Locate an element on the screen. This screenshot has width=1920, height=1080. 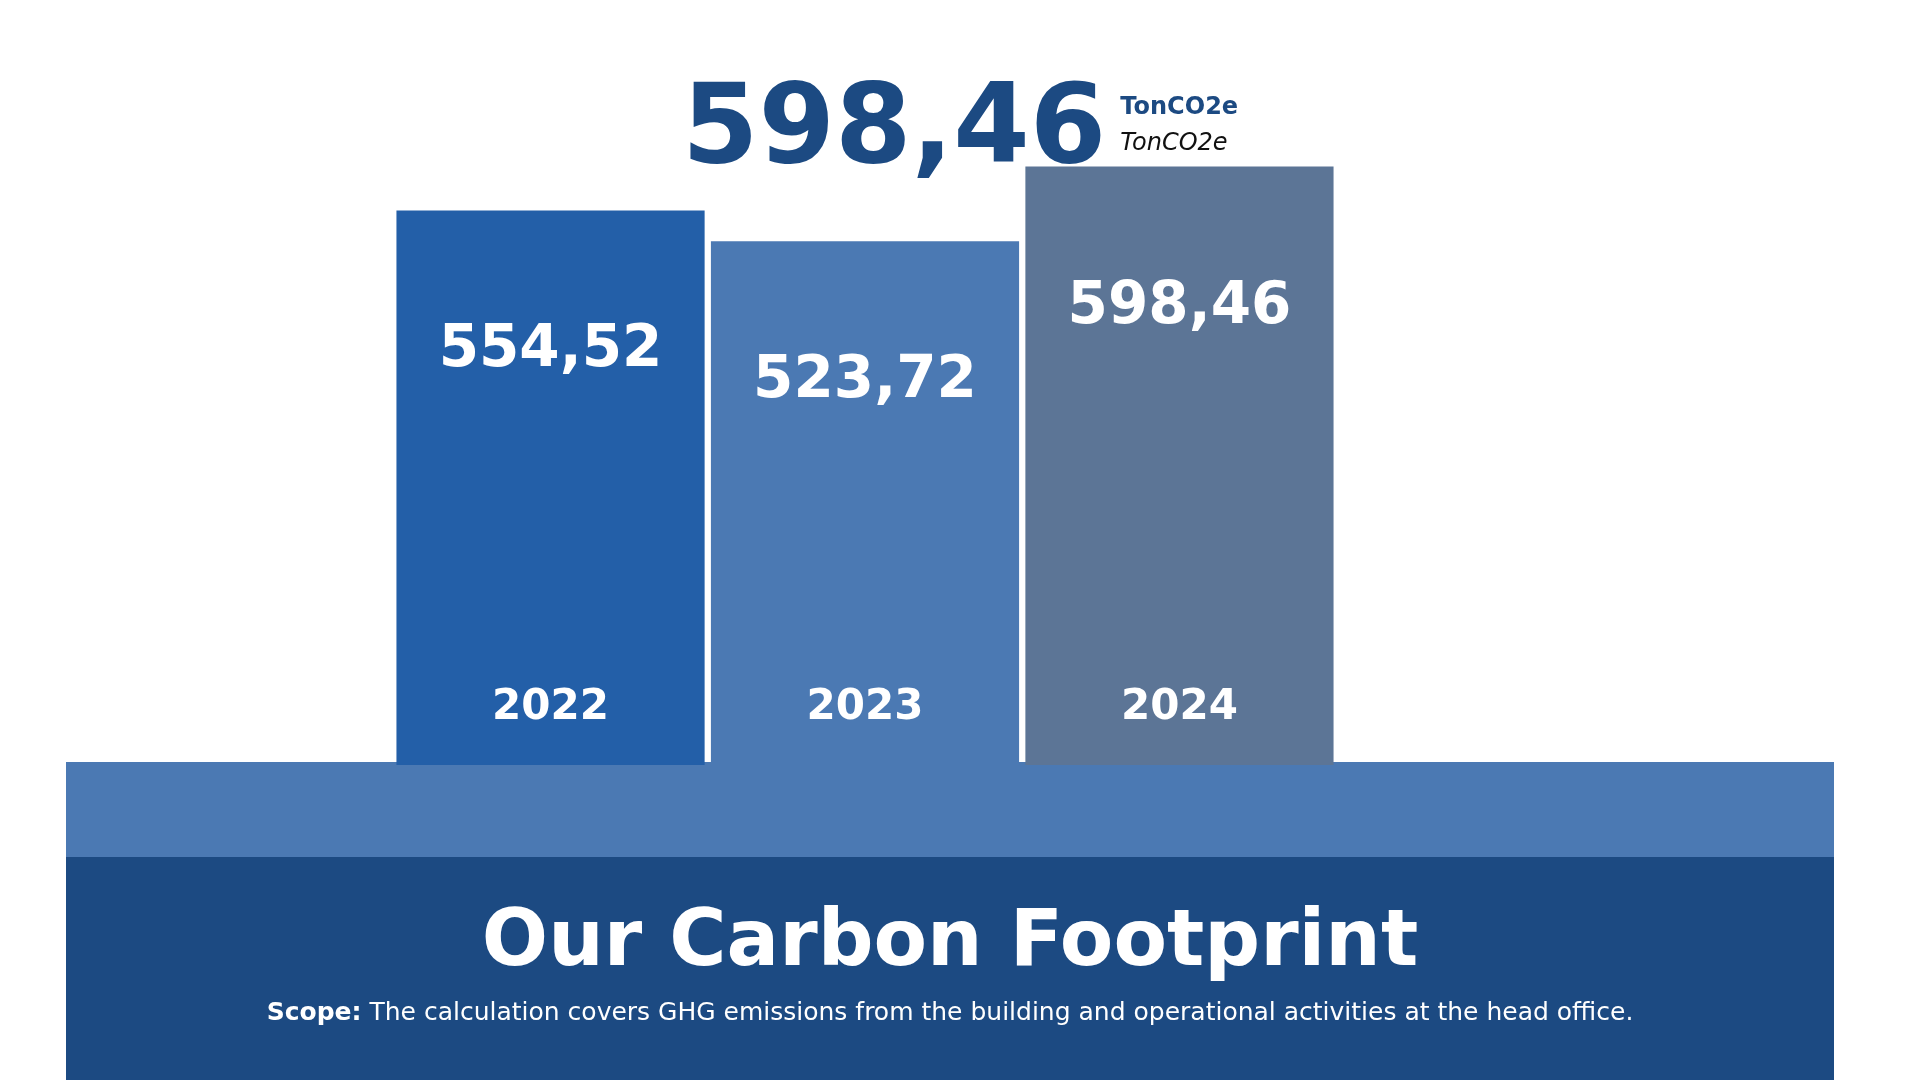
text: Our Carbon Footprint is located at coordinates (950, 938).